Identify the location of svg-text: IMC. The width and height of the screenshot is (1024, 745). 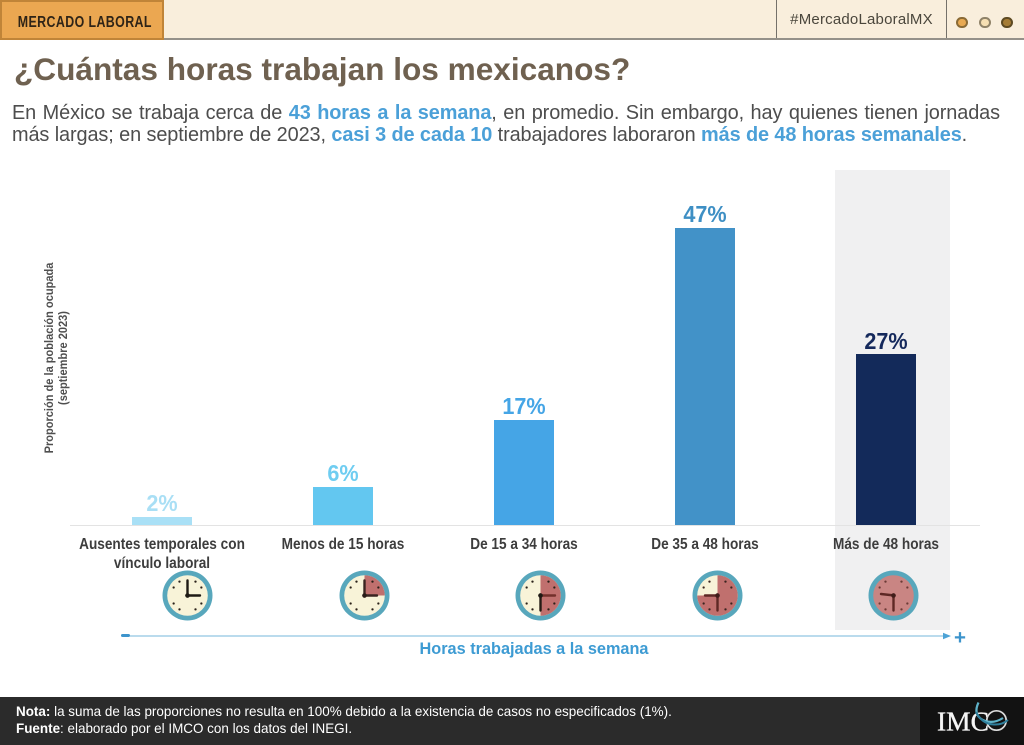
(963, 721).